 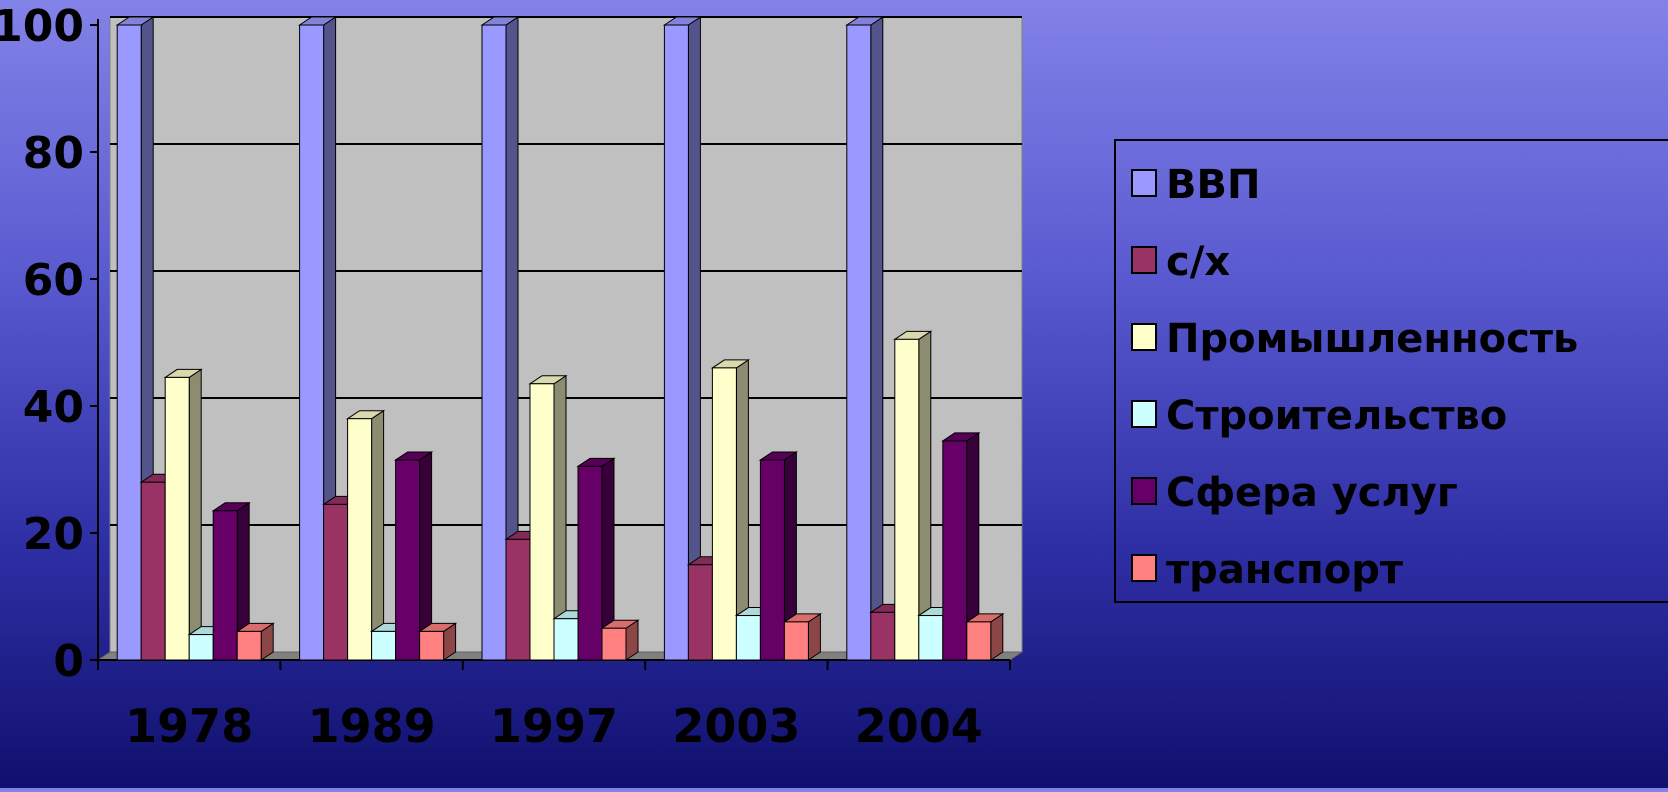 What do you see at coordinates (53, 407) in the screenshot?
I see `y-tick-label: 40` at bounding box center [53, 407].